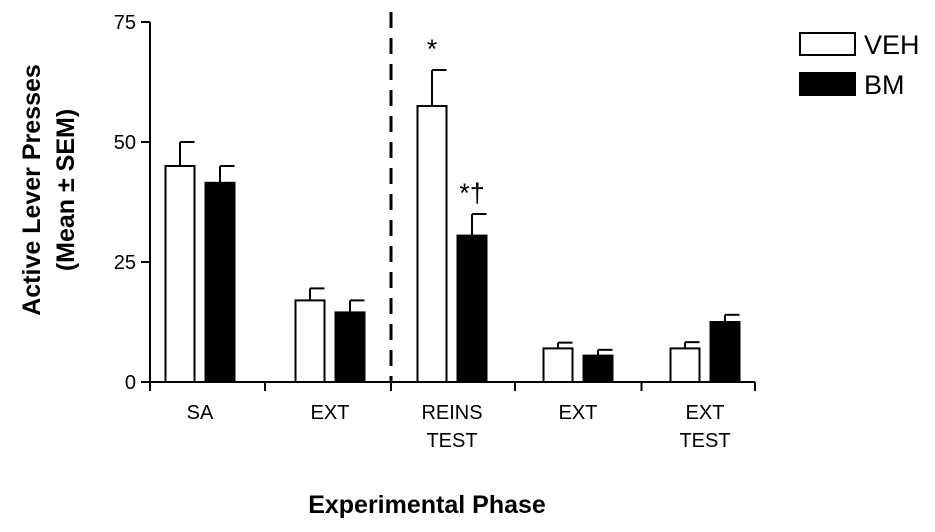 The image size is (935, 532). I want to click on legend-label: BM, so click(884, 85).